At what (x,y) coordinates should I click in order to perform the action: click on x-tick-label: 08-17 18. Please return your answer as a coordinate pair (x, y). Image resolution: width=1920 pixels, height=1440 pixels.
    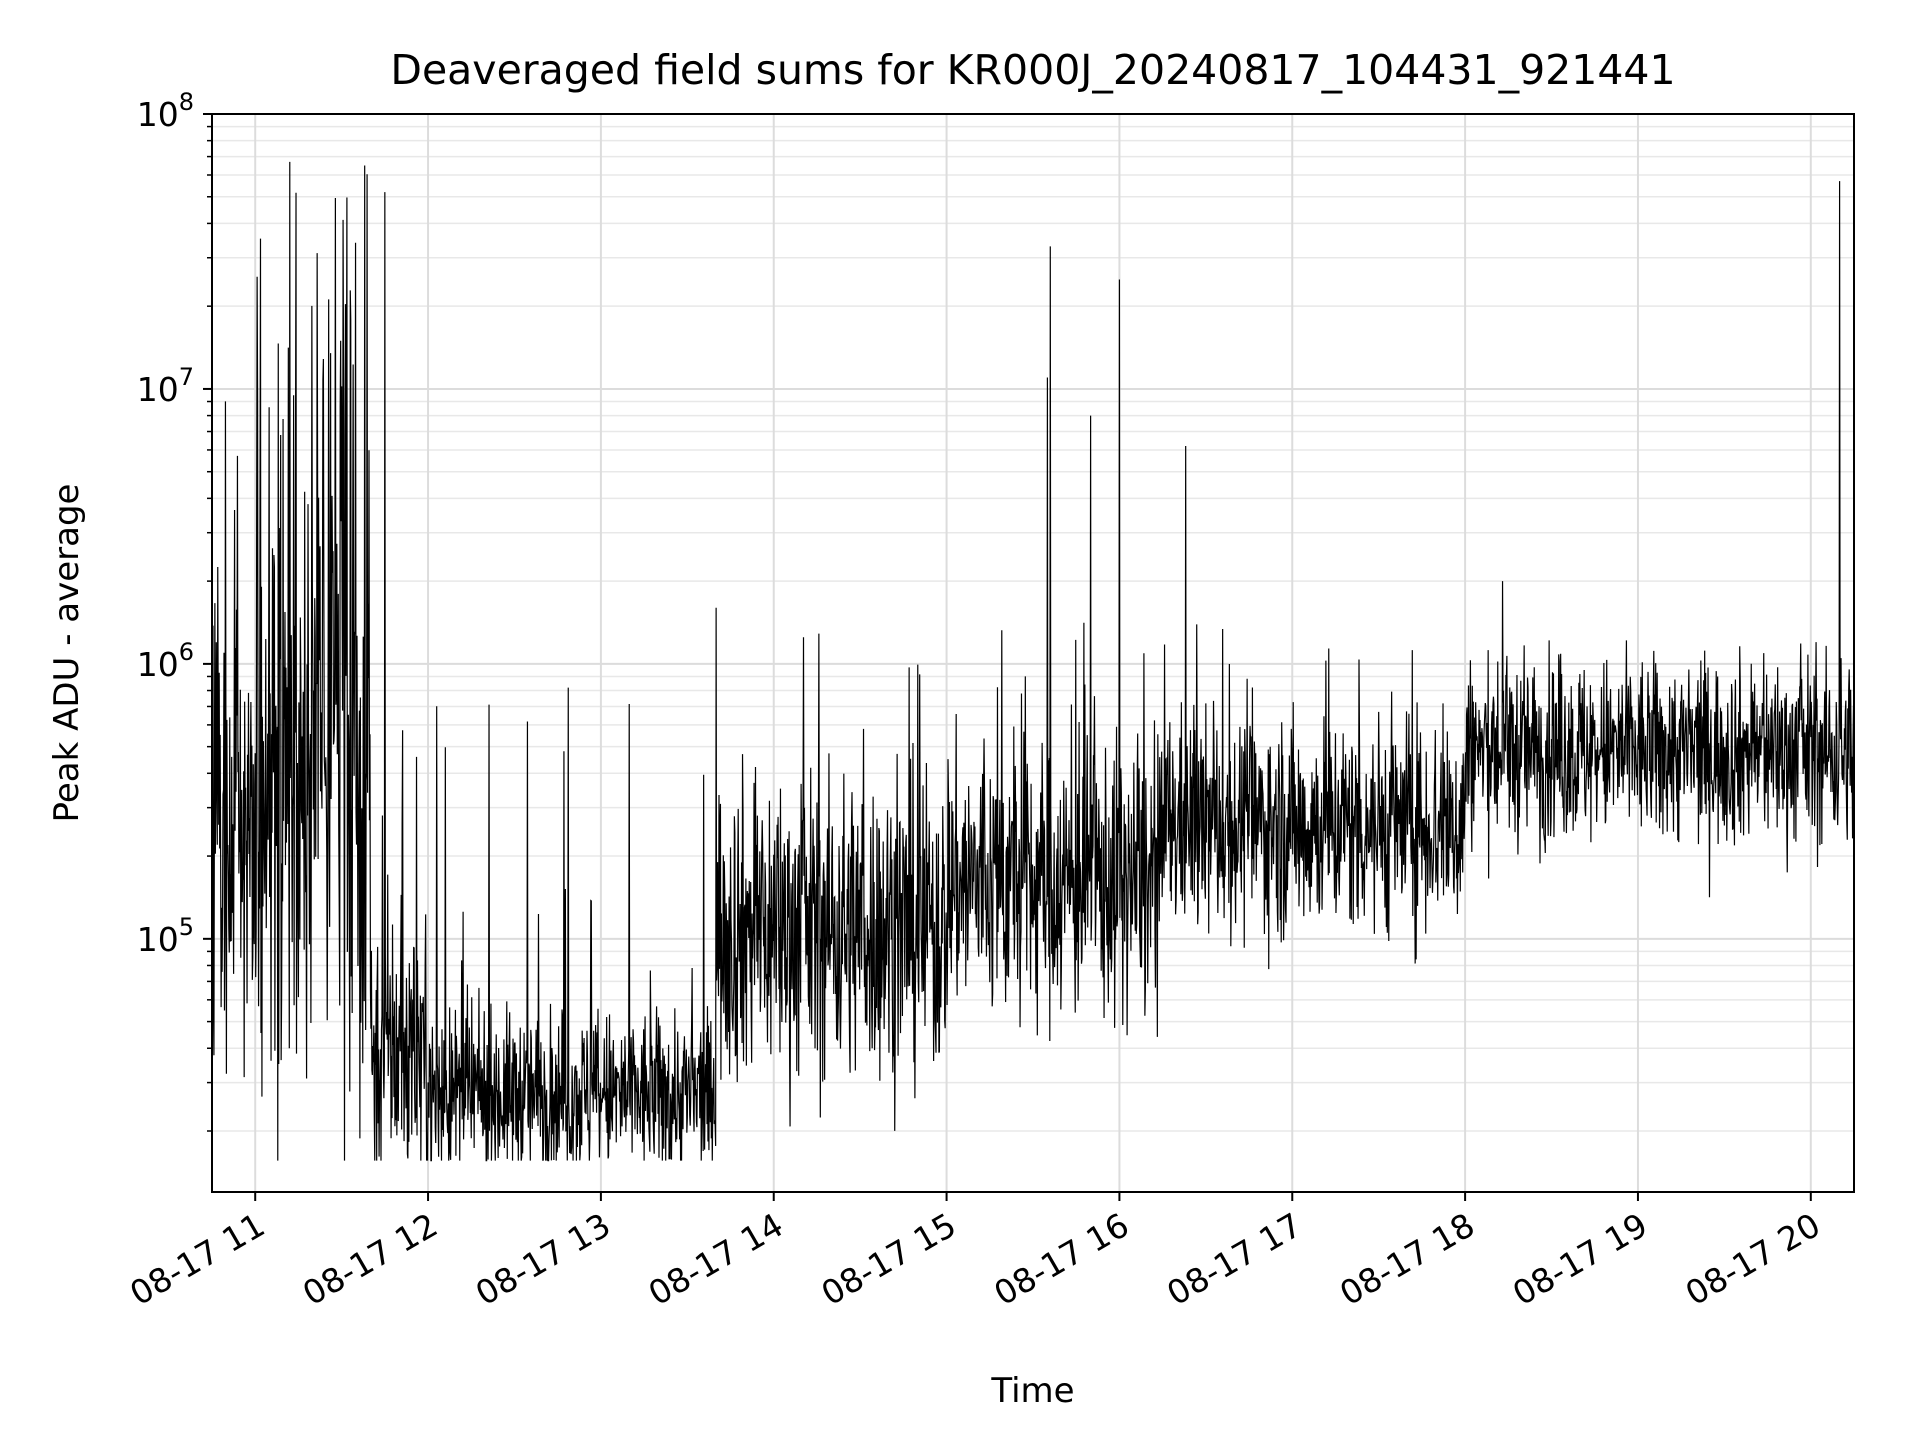
    Looking at the image, I should click on (1407, 1259).